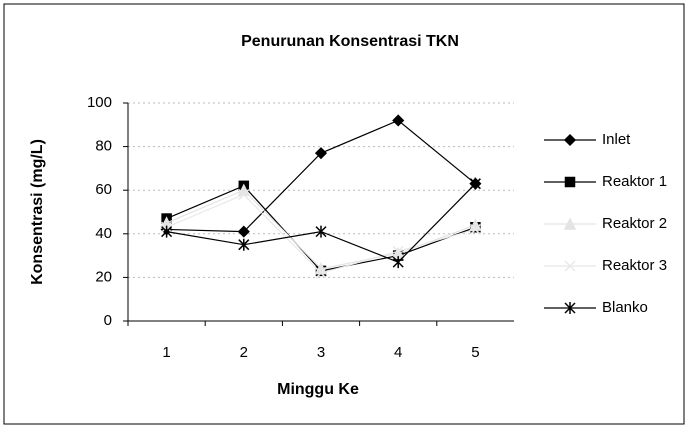 Image resolution: width=689 pixels, height=428 pixels. I want to click on y-axis-title: Konsentrasi (mg/L), so click(37, 212).